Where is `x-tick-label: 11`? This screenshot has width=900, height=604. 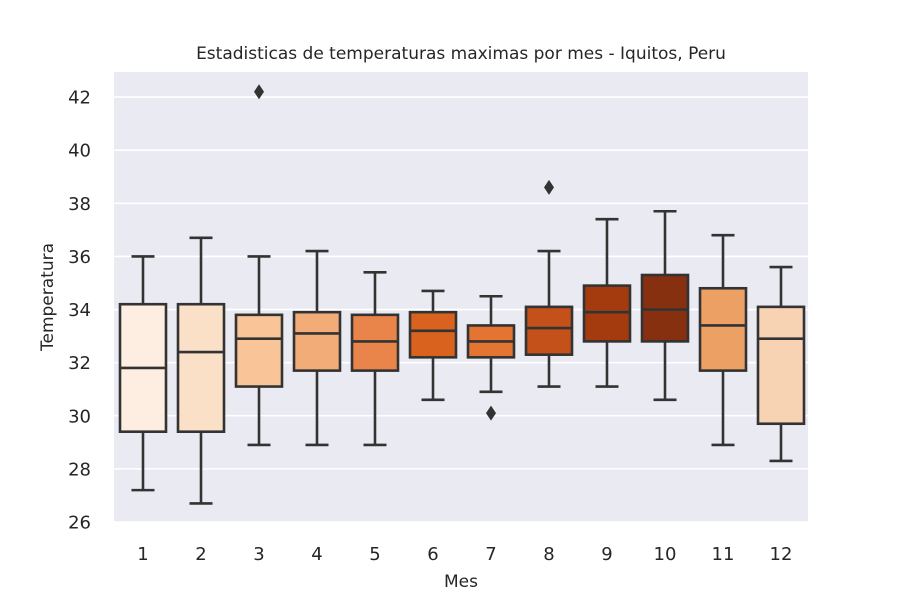
x-tick-label: 11 is located at coordinates (723, 554).